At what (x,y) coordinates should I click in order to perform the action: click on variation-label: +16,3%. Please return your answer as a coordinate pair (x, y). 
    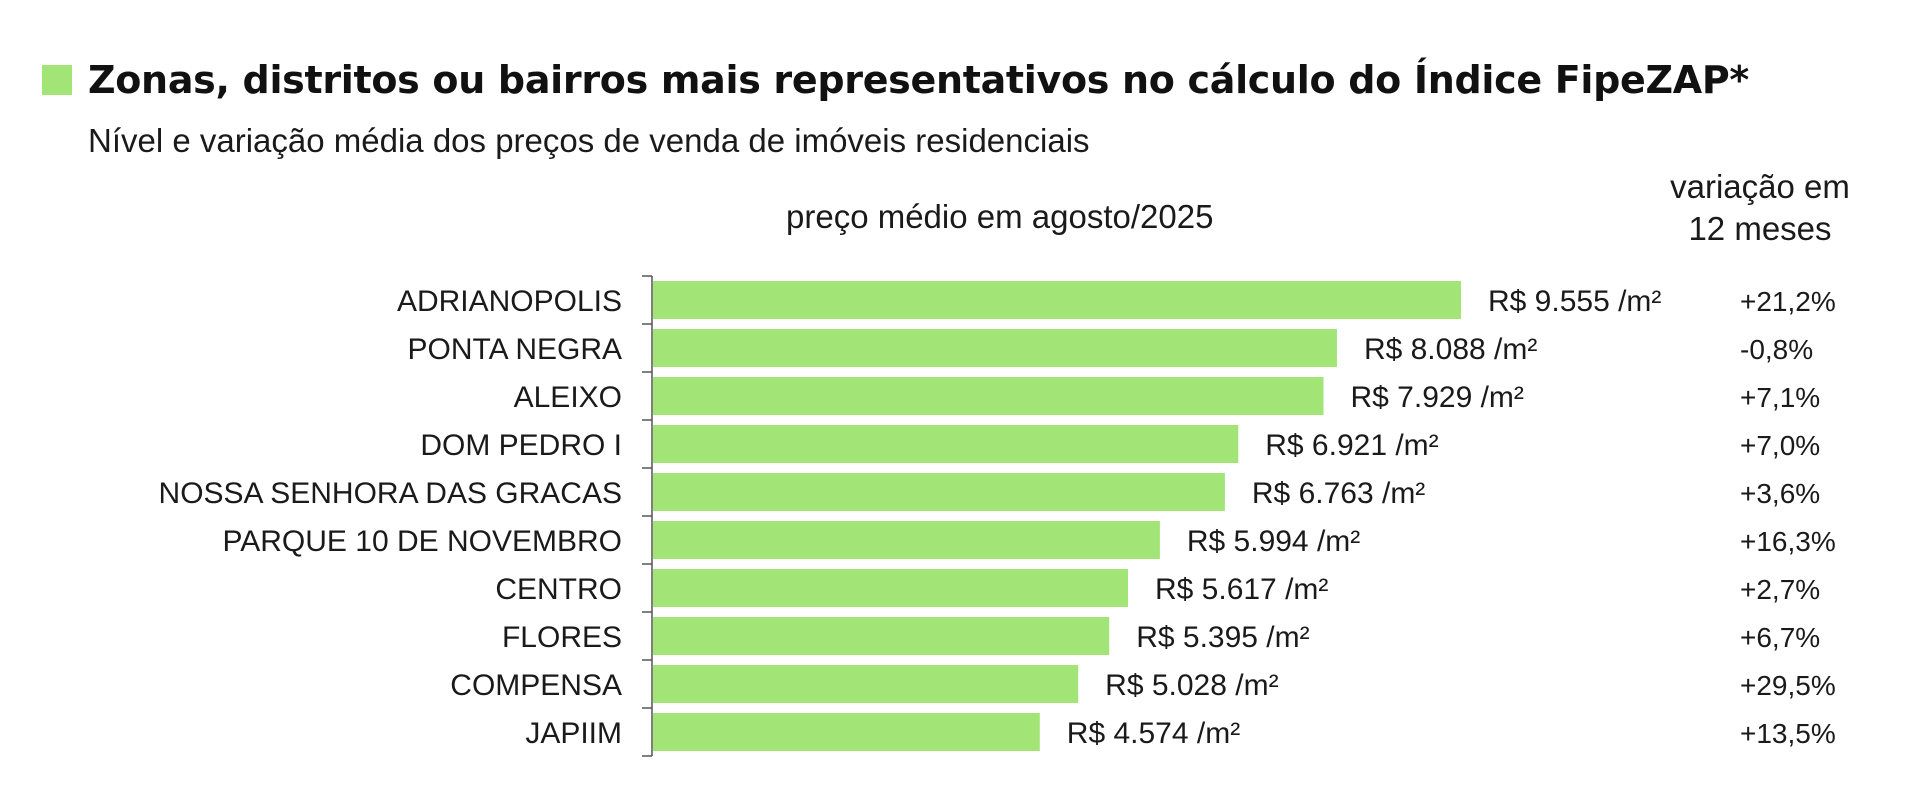
    Looking at the image, I should click on (1788, 541).